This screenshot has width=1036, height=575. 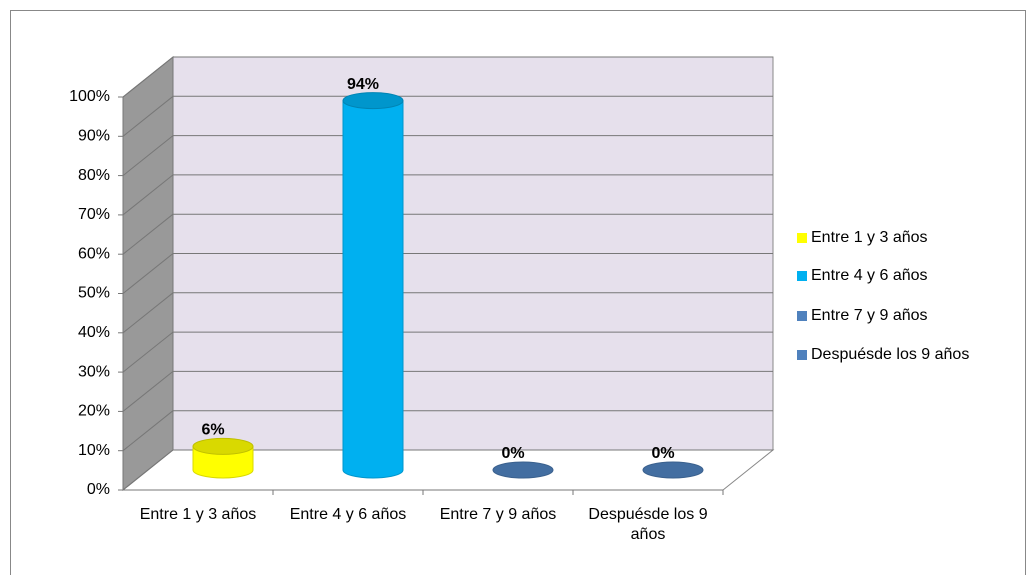 What do you see at coordinates (348, 514) in the screenshot?
I see `x-tick-label: Entre 4 y 6 años` at bounding box center [348, 514].